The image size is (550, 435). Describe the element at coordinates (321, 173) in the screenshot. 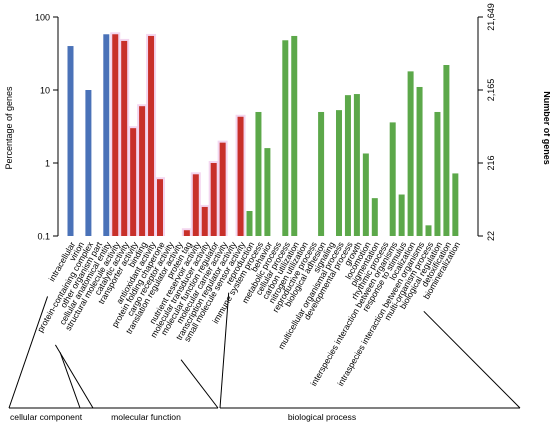

I see `bar-biological-adhesion` at that location.